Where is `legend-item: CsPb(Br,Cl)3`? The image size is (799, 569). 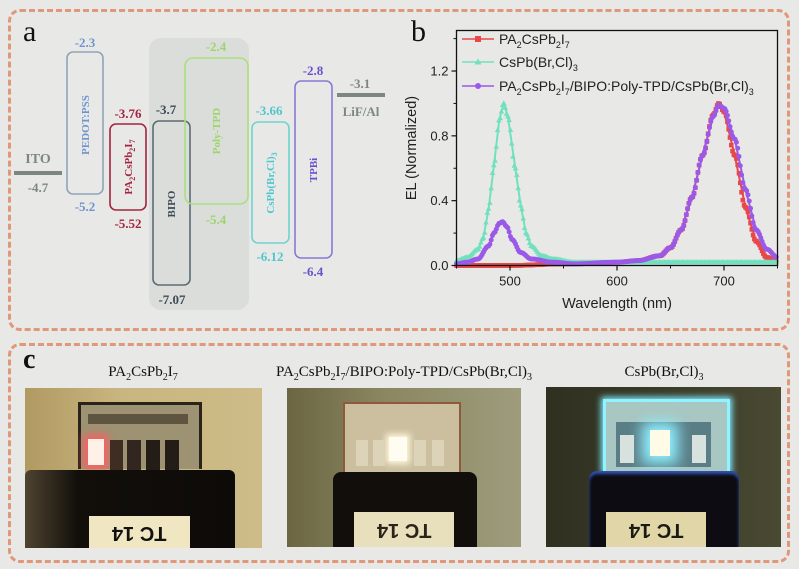 legend-item: CsPb(Br,Cl)3 is located at coordinates (520, 63).